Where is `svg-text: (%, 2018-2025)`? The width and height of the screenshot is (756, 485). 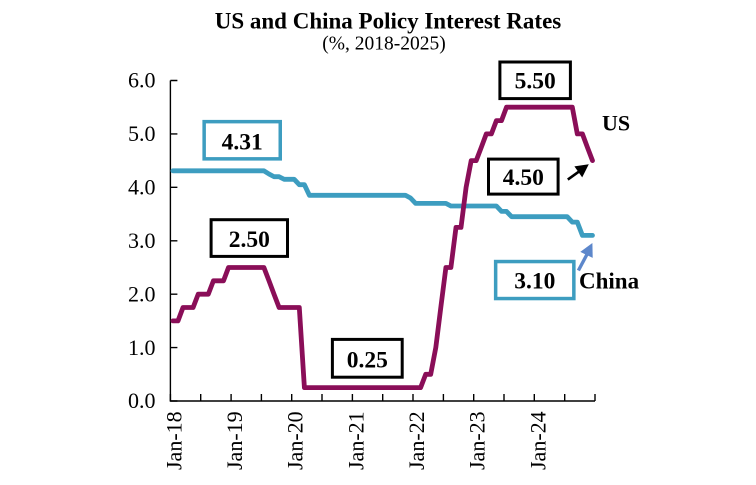
svg-text: (%, 2018-2025) is located at coordinates (383, 44).